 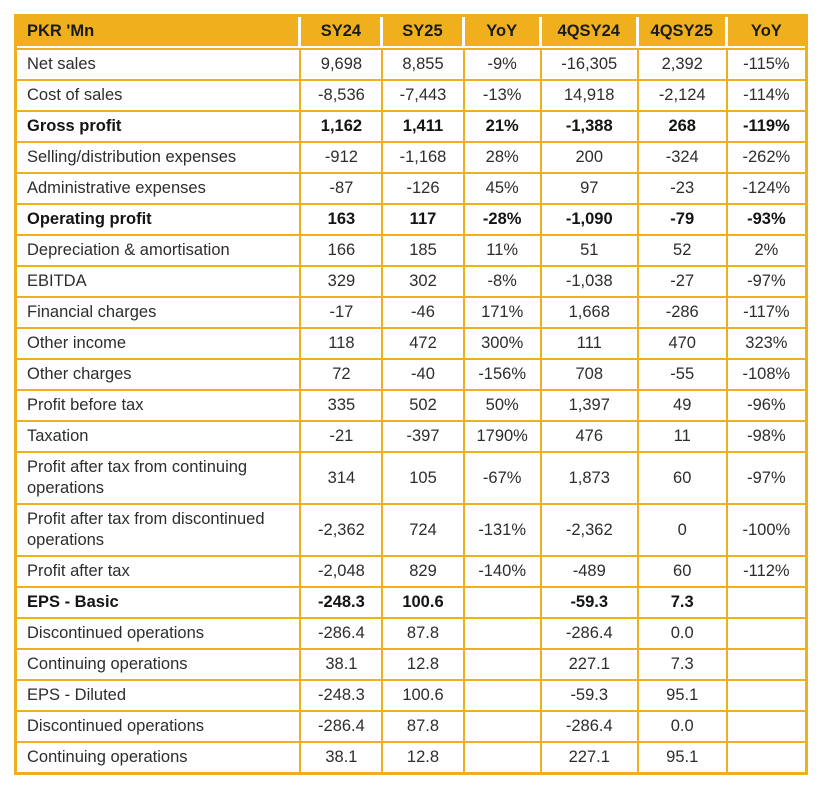 What do you see at coordinates (342, 32) in the screenshot?
I see `column-header-sy24: SY24` at bounding box center [342, 32].